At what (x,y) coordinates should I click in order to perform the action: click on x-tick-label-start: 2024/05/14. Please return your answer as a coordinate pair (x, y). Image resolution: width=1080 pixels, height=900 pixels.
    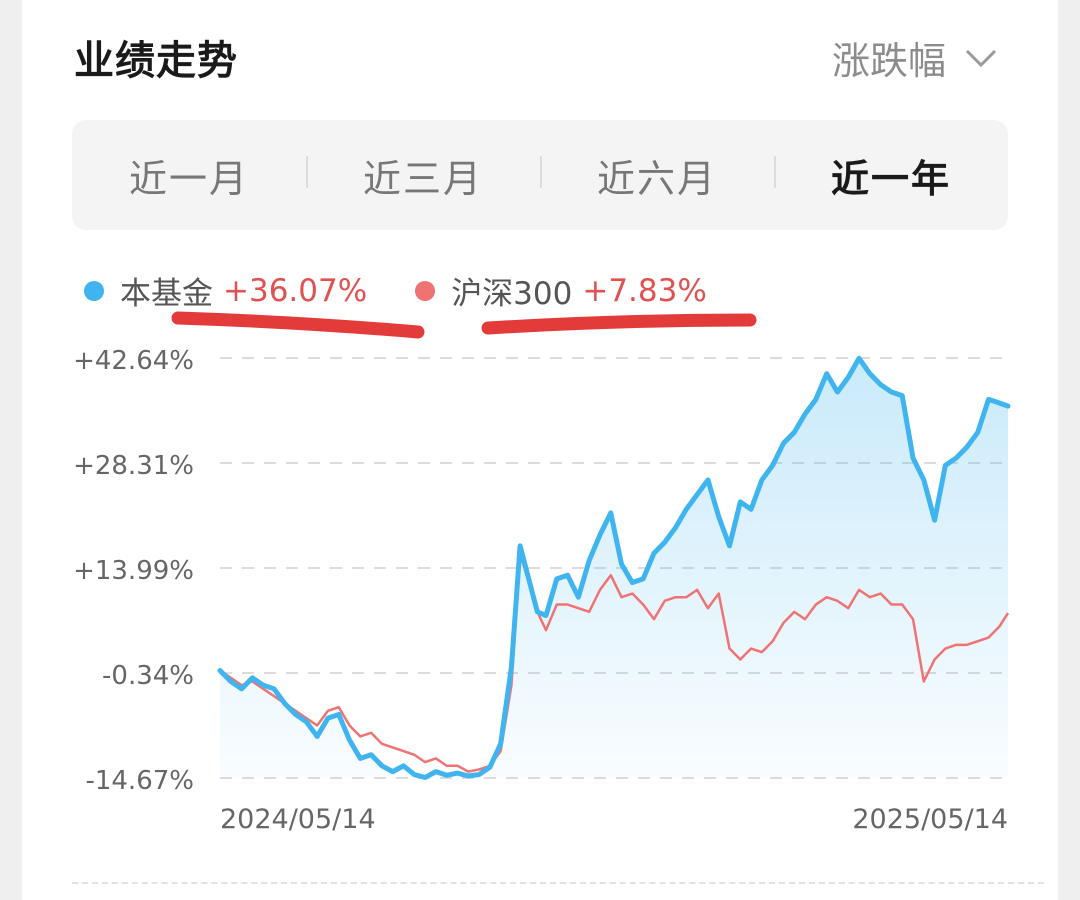
    Looking at the image, I should click on (298, 819).